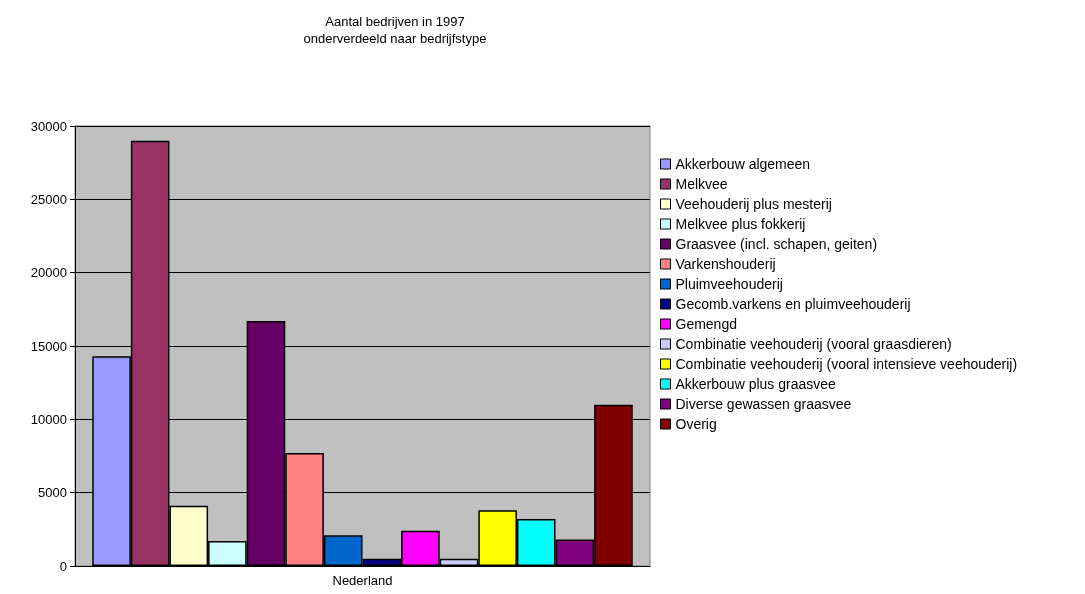 This screenshot has width=1085, height=594. I want to click on legend-label: Pluimveehouderij, so click(729, 284).